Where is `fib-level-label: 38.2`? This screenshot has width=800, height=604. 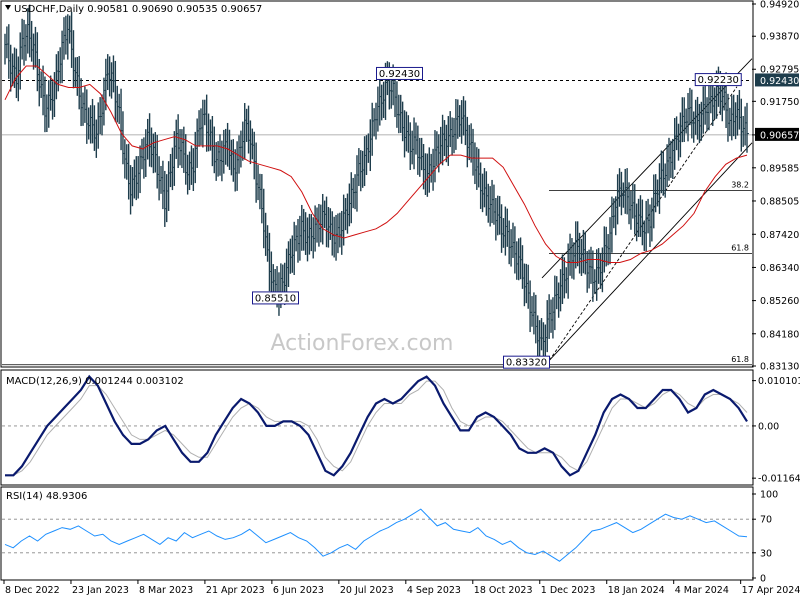
fib-level-label: 38.2 is located at coordinates (740, 184).